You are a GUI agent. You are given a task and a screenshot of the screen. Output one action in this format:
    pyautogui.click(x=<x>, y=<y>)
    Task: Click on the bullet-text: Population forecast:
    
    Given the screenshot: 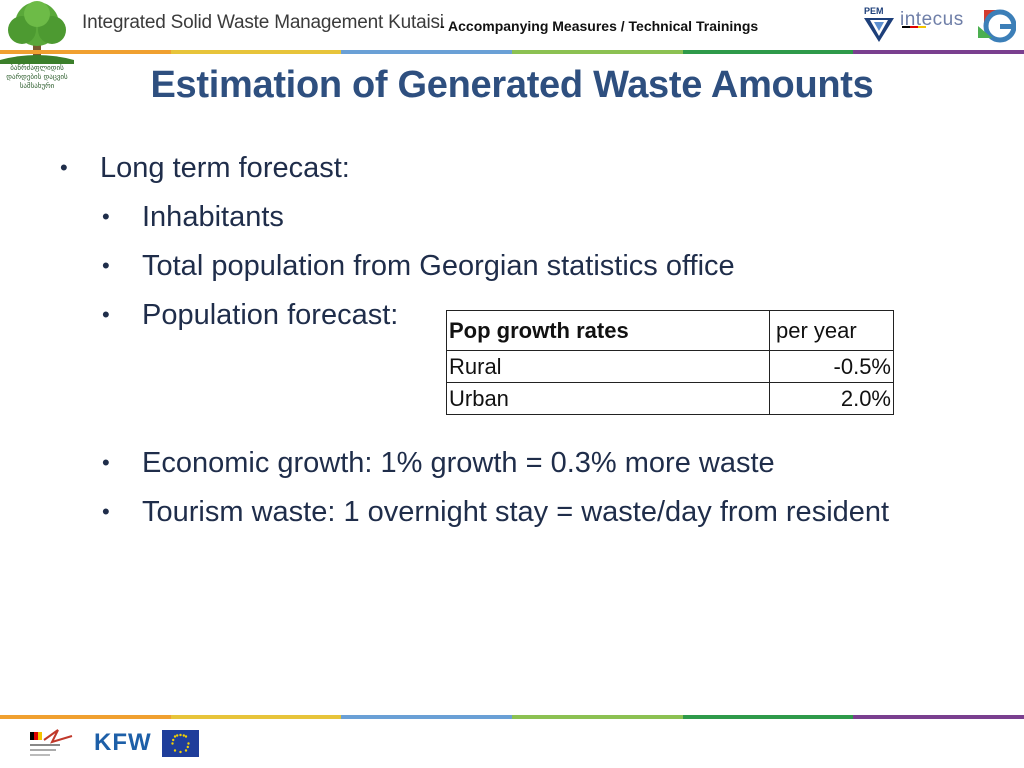 What is the action you would take?
    pyautogui.click(x=270, y=315)
    